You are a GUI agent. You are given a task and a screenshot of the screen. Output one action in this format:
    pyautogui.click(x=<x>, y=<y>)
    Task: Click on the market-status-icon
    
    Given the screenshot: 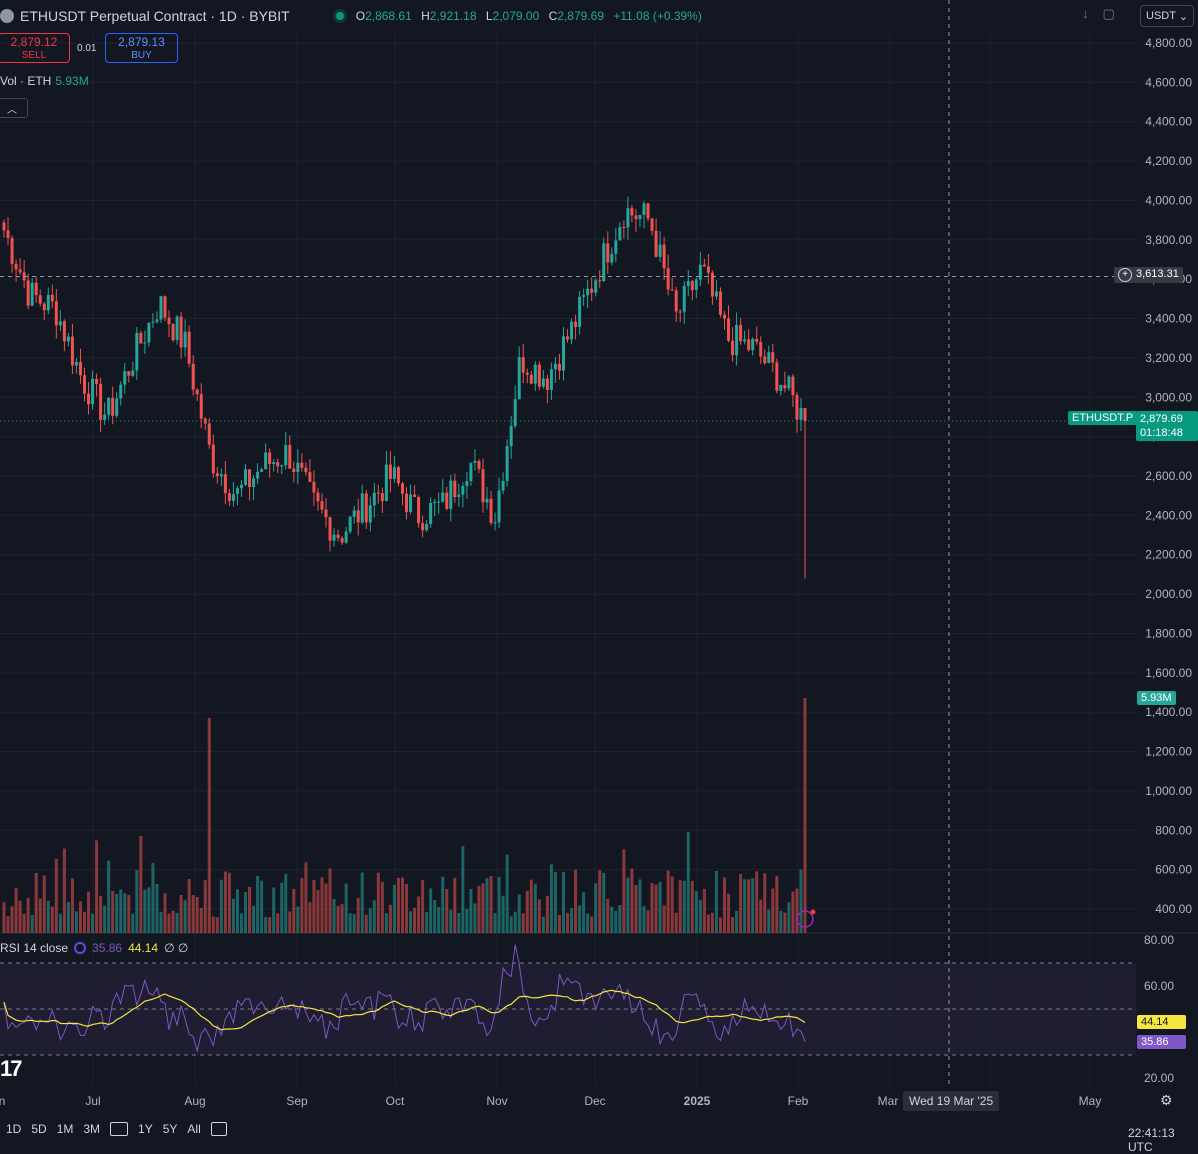 What is the action you would take?
    pyautogui.click(x=339, y=16)
    